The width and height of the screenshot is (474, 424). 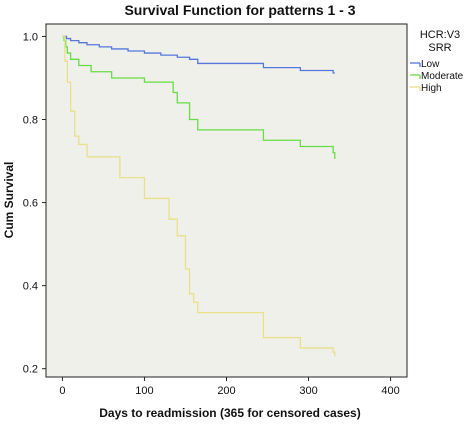 I want to click on y-tick-label: 1.0, so click(x=30, y=37).